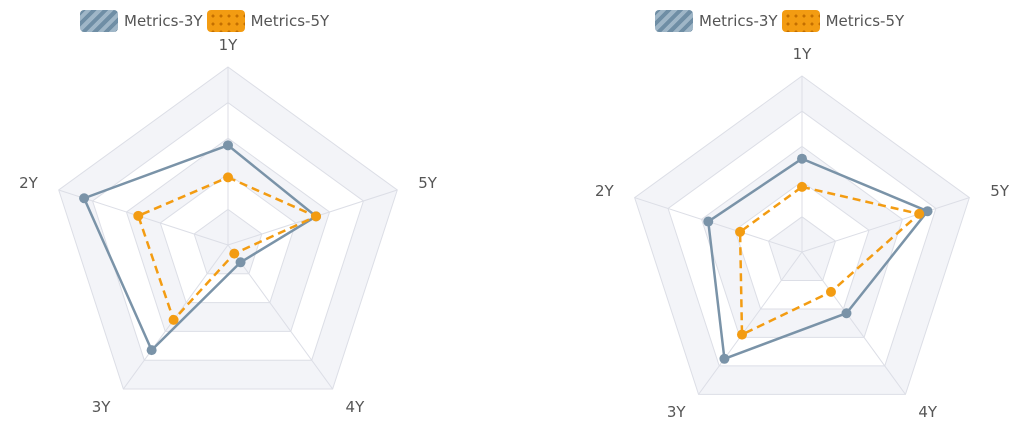 The image size is (1023, 427). What do you see at coordinates (204, 21) in the screenshot?
I see `legend-left: Metrics-3Y Metrics-5Y` at bounding box center [204, 21].